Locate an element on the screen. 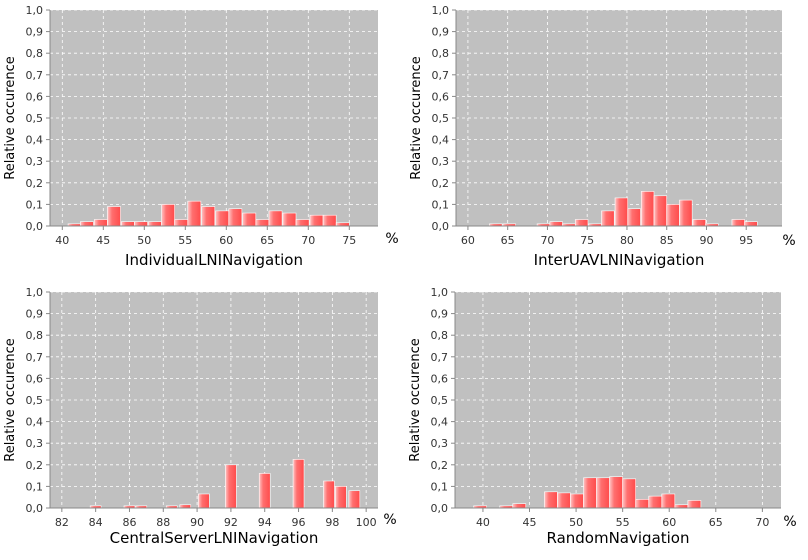 Image resolution: width=808 pixels, height=560 pixels. x-tick-label: 84 is located at coordinates (96, 522).